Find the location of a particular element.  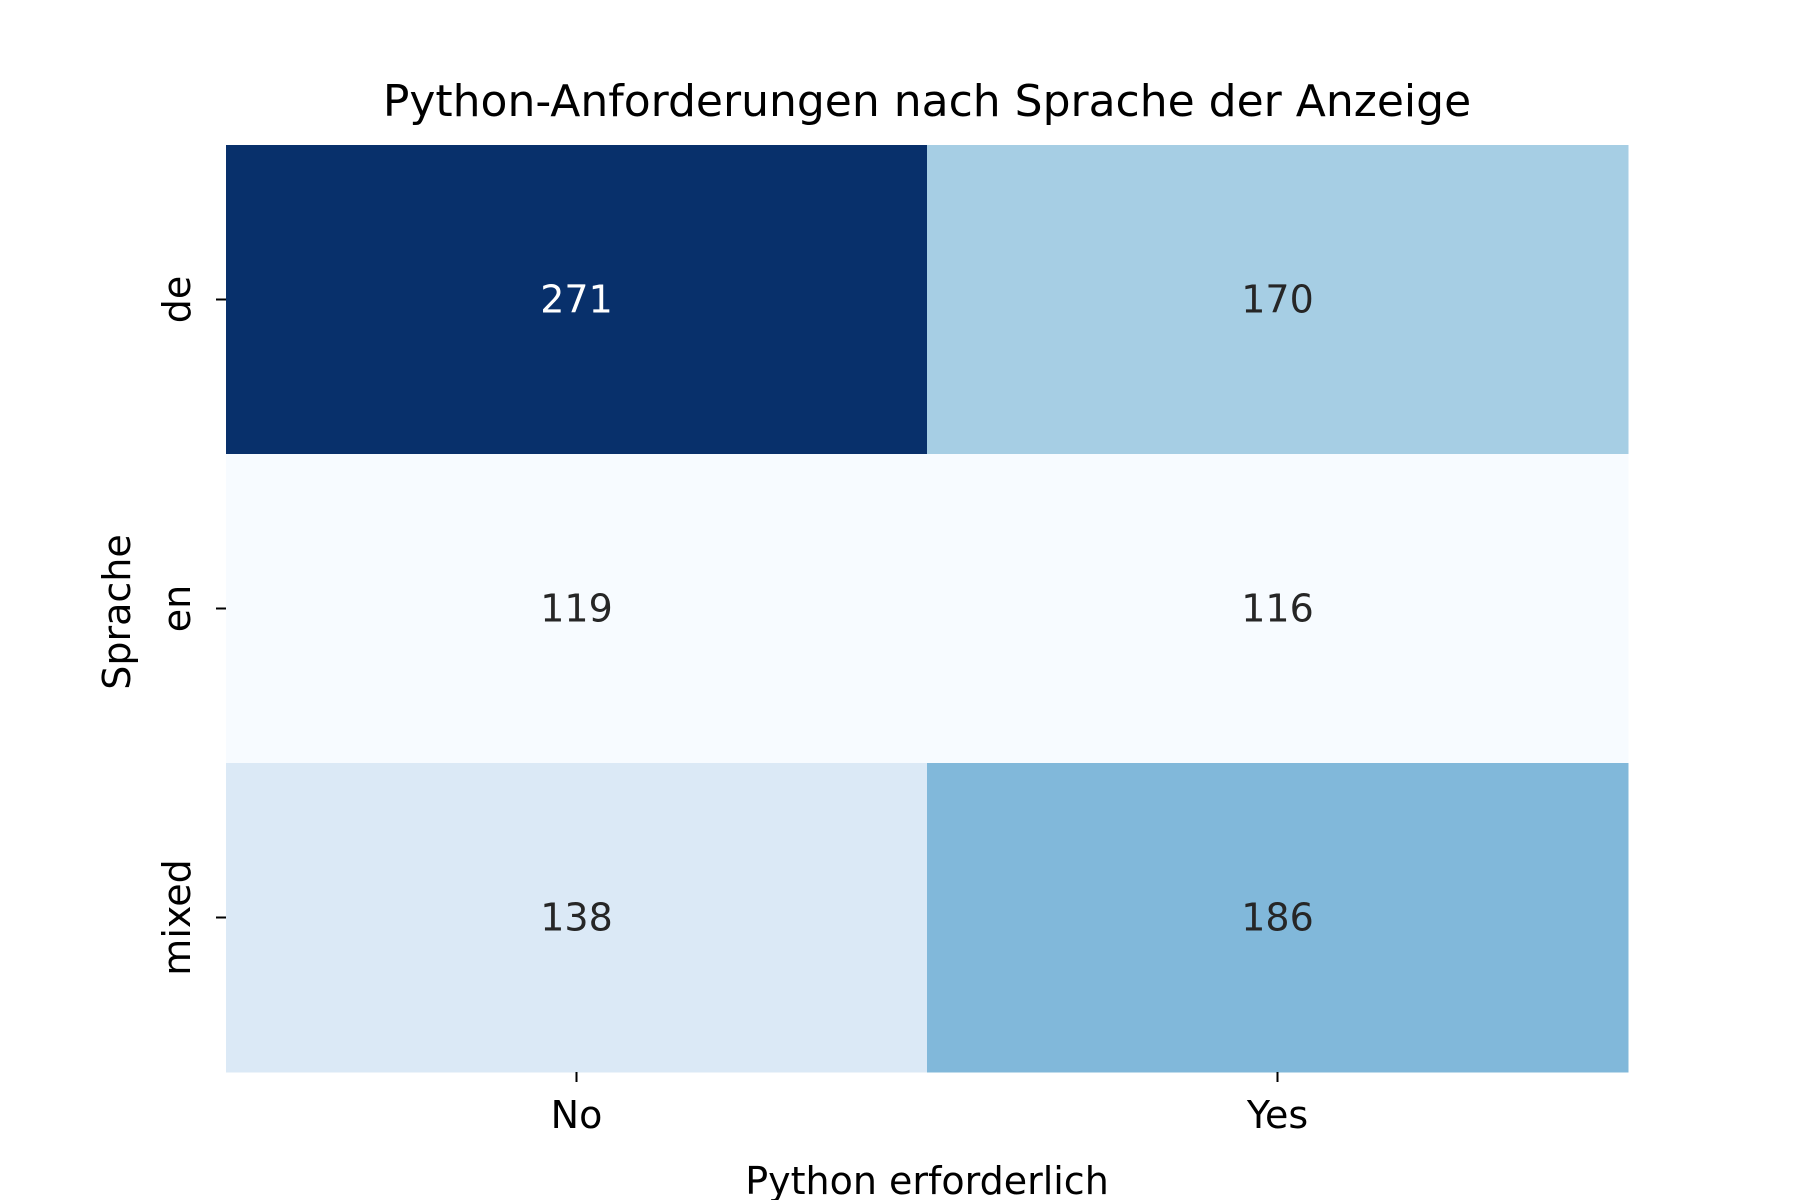

y-tick-label: mixed is located at coordinates (177, 917).